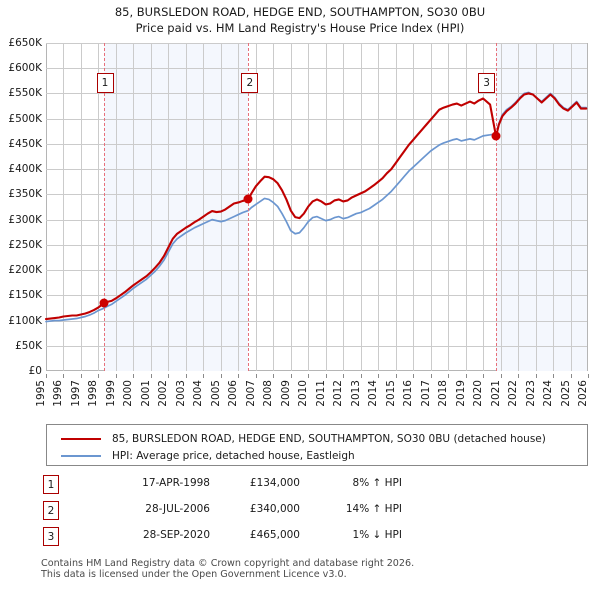 The width and height of the screenshot is (600, 590). What do you see at coordinates (25, 93) in the screenshot?
I see `y-axis-tick-label: £550K` at bounding box center [25, 93].